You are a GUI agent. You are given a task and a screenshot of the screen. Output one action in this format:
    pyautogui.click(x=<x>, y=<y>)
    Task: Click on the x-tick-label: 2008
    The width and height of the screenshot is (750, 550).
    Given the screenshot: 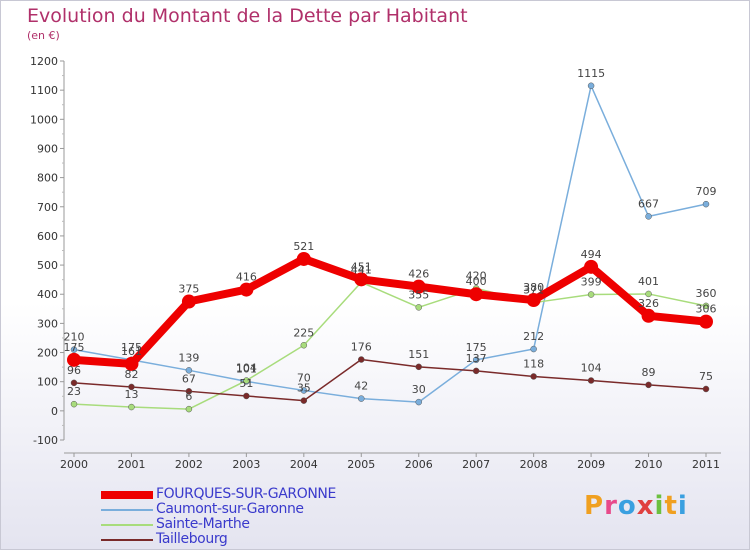 What is the action you would take?
    pyautogui.click(x=534, y=464)
    